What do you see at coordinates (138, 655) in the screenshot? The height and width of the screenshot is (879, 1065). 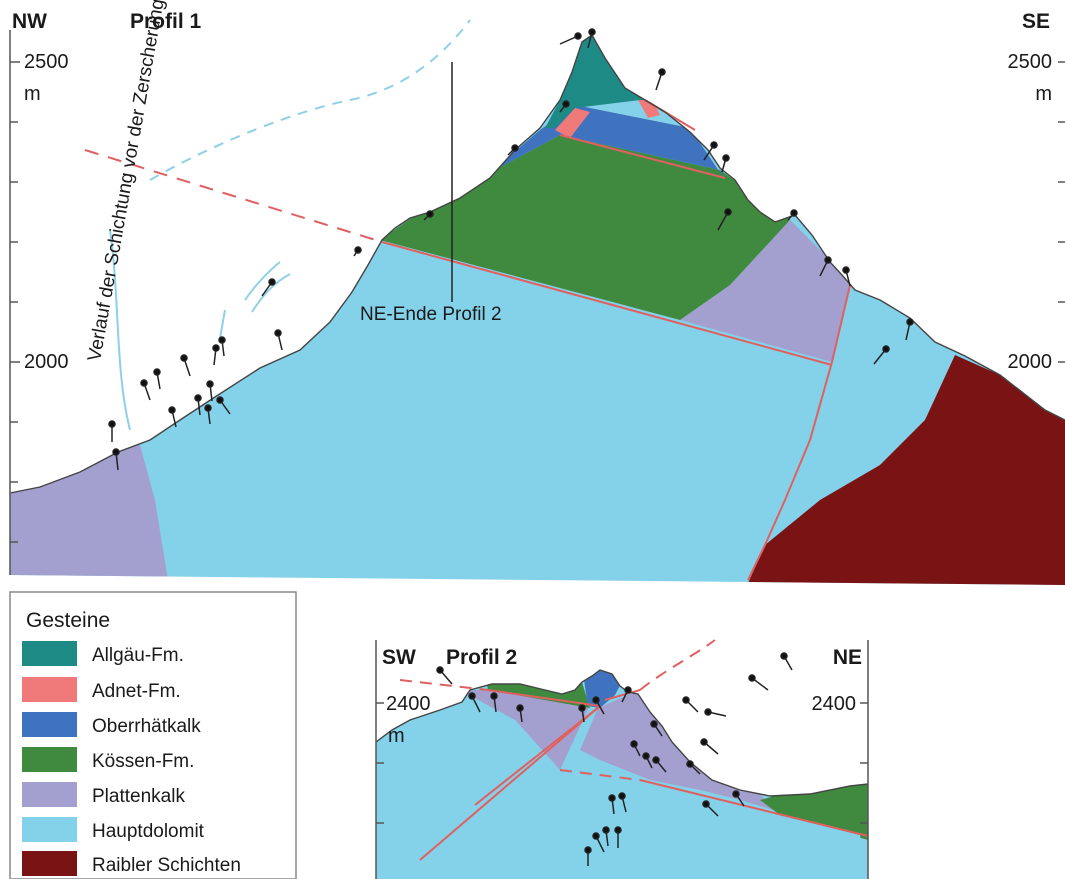 I see `legend-label-allgaeu: Allgäu-Fm.` at bounding box center [138, 655].